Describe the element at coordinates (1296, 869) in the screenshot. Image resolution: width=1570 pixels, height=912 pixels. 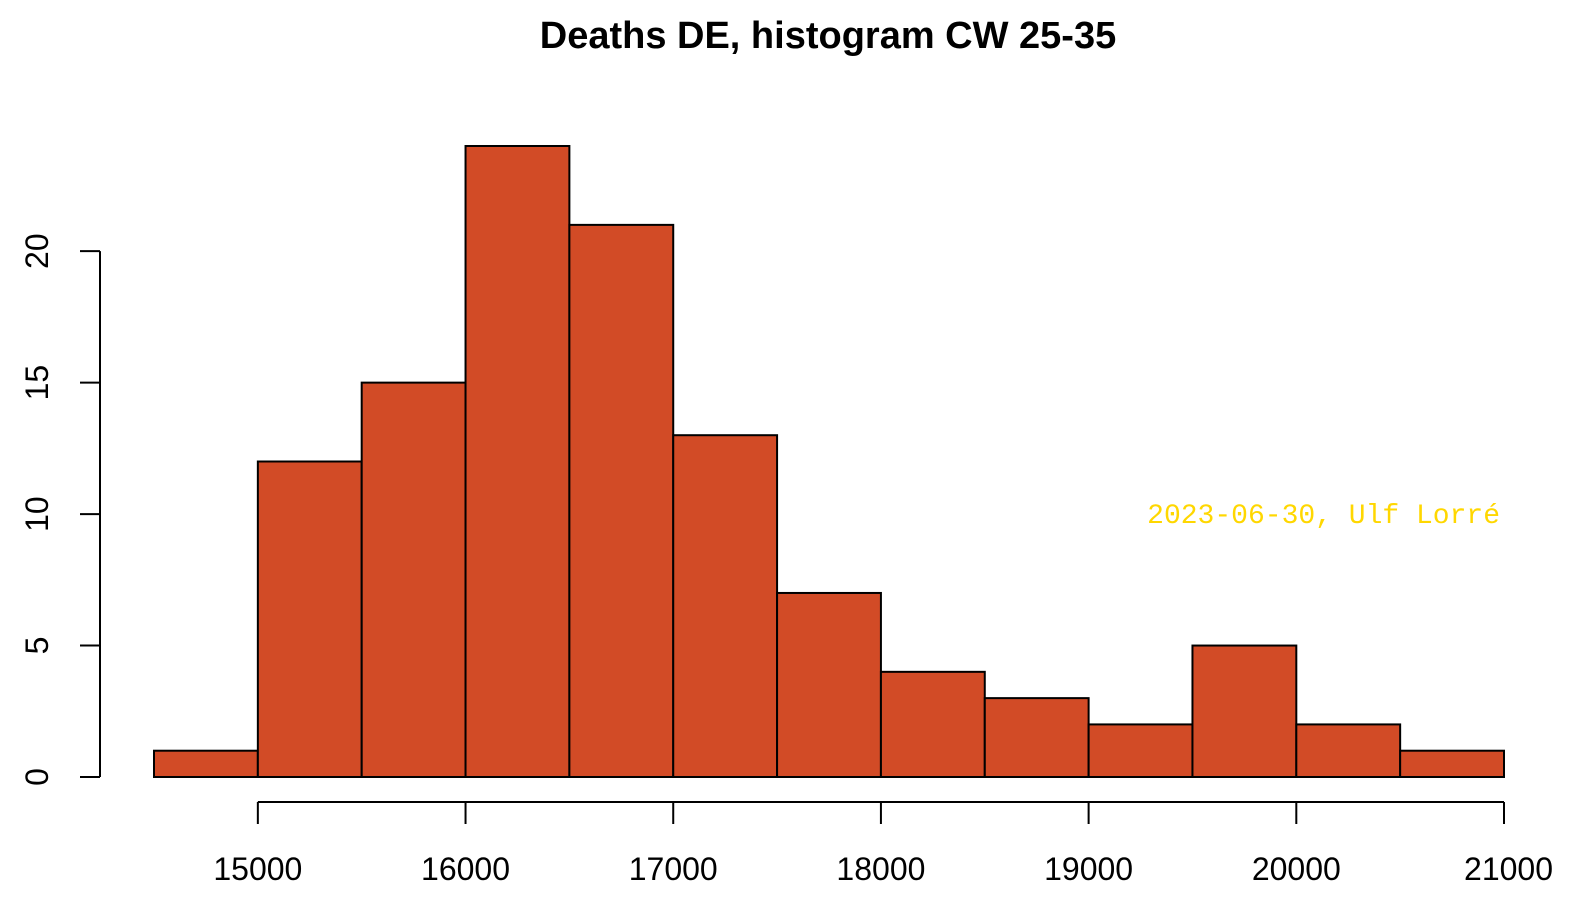
I see `x-tick-label-5: 20000` at that location.